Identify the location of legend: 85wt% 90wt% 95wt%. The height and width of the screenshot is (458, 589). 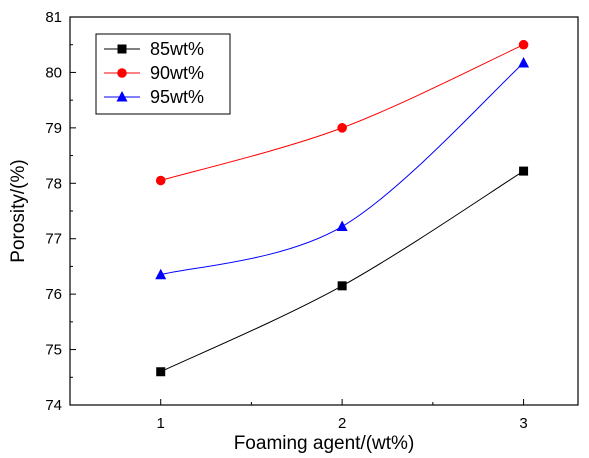
(163, 74).